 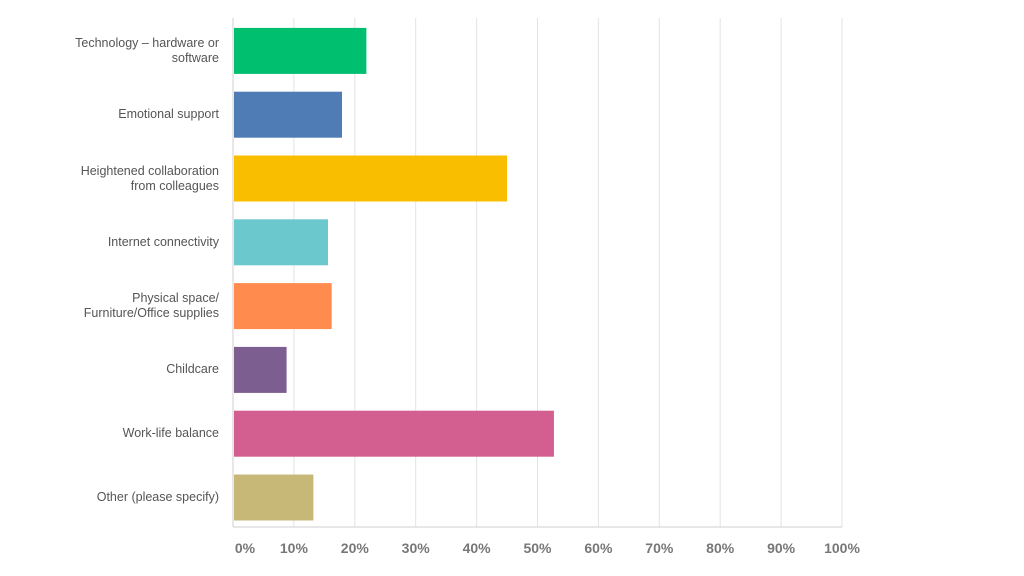 I want to click on category-label: Emotional support, so click(x=168, y=114).